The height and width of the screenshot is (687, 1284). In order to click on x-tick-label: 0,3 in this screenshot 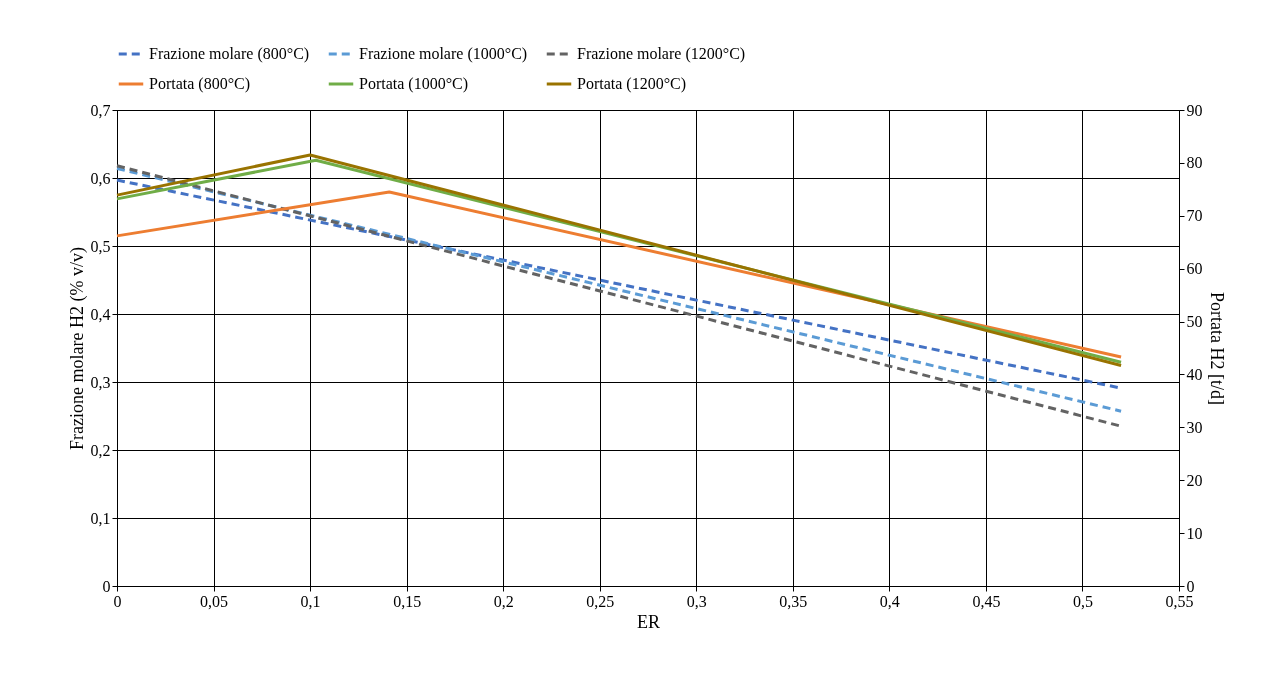, I will do `click(696, 601)`.